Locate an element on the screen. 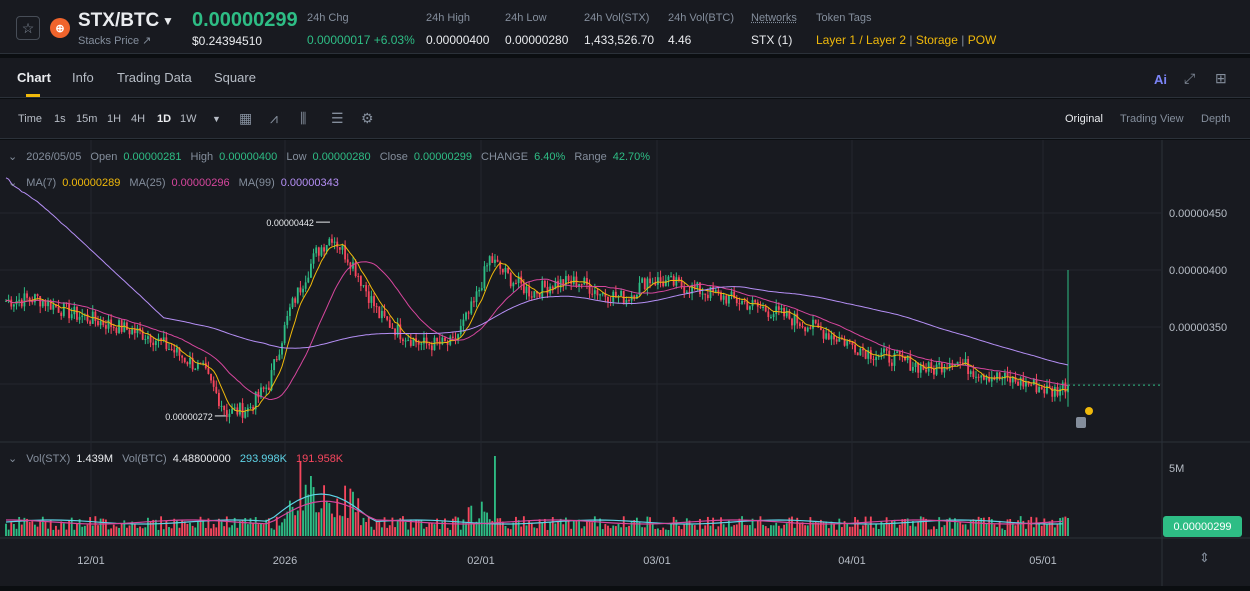 This screenshot has width=1250, height=591. favorite-star-button: ☆ is located at coordinates (28, 28).